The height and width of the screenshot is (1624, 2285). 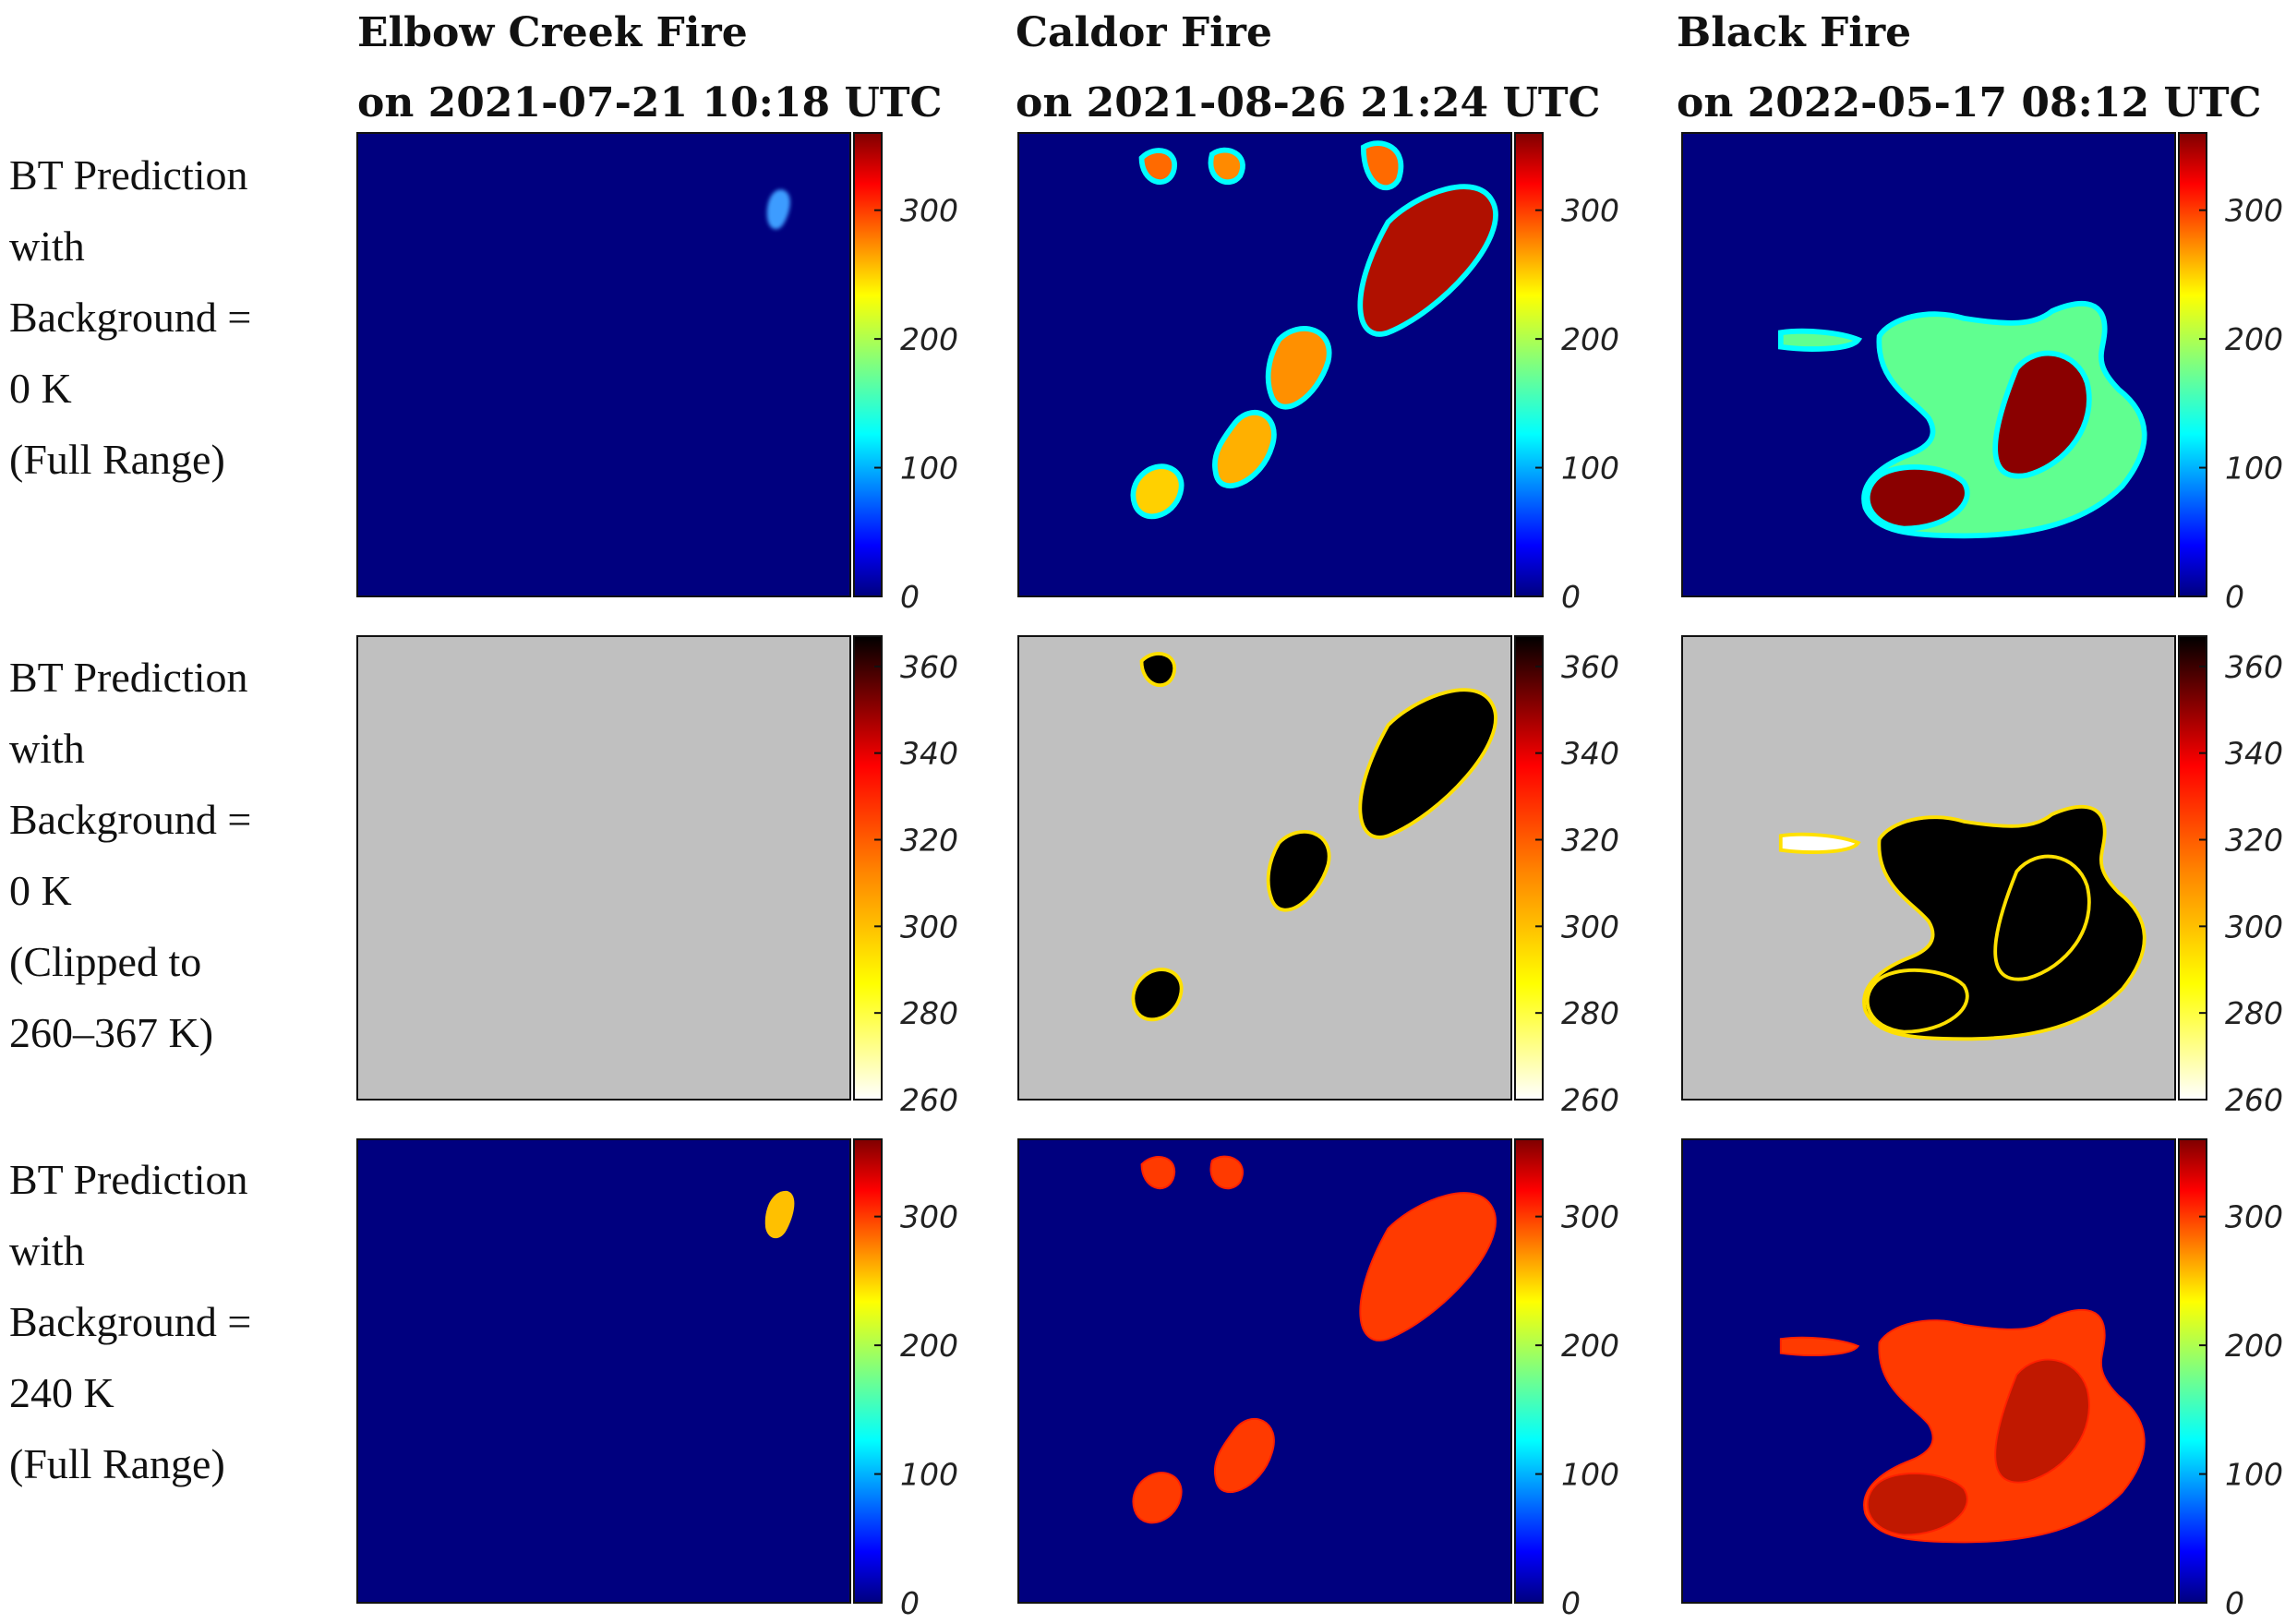 What do you see at coordinates (1590, 1100) in the screenshot?
I see `colorbar-tick-label-caldor-row-2-260: 260` at bounding box center [1590, 1100].